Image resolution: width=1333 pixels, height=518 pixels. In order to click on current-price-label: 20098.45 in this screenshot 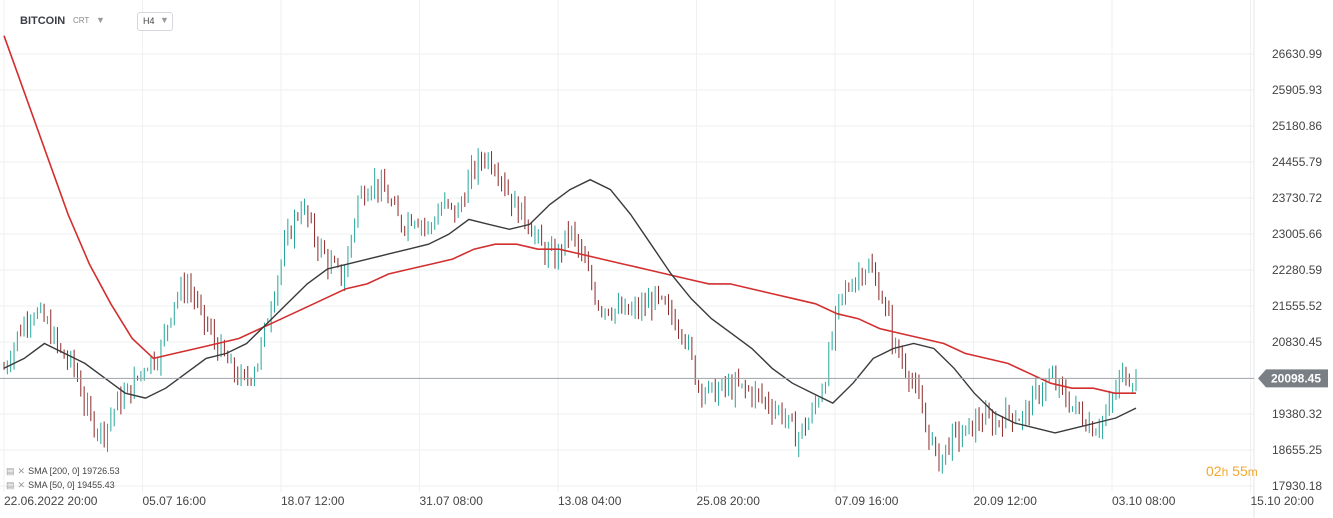, I will do `click(1296, 378)`.